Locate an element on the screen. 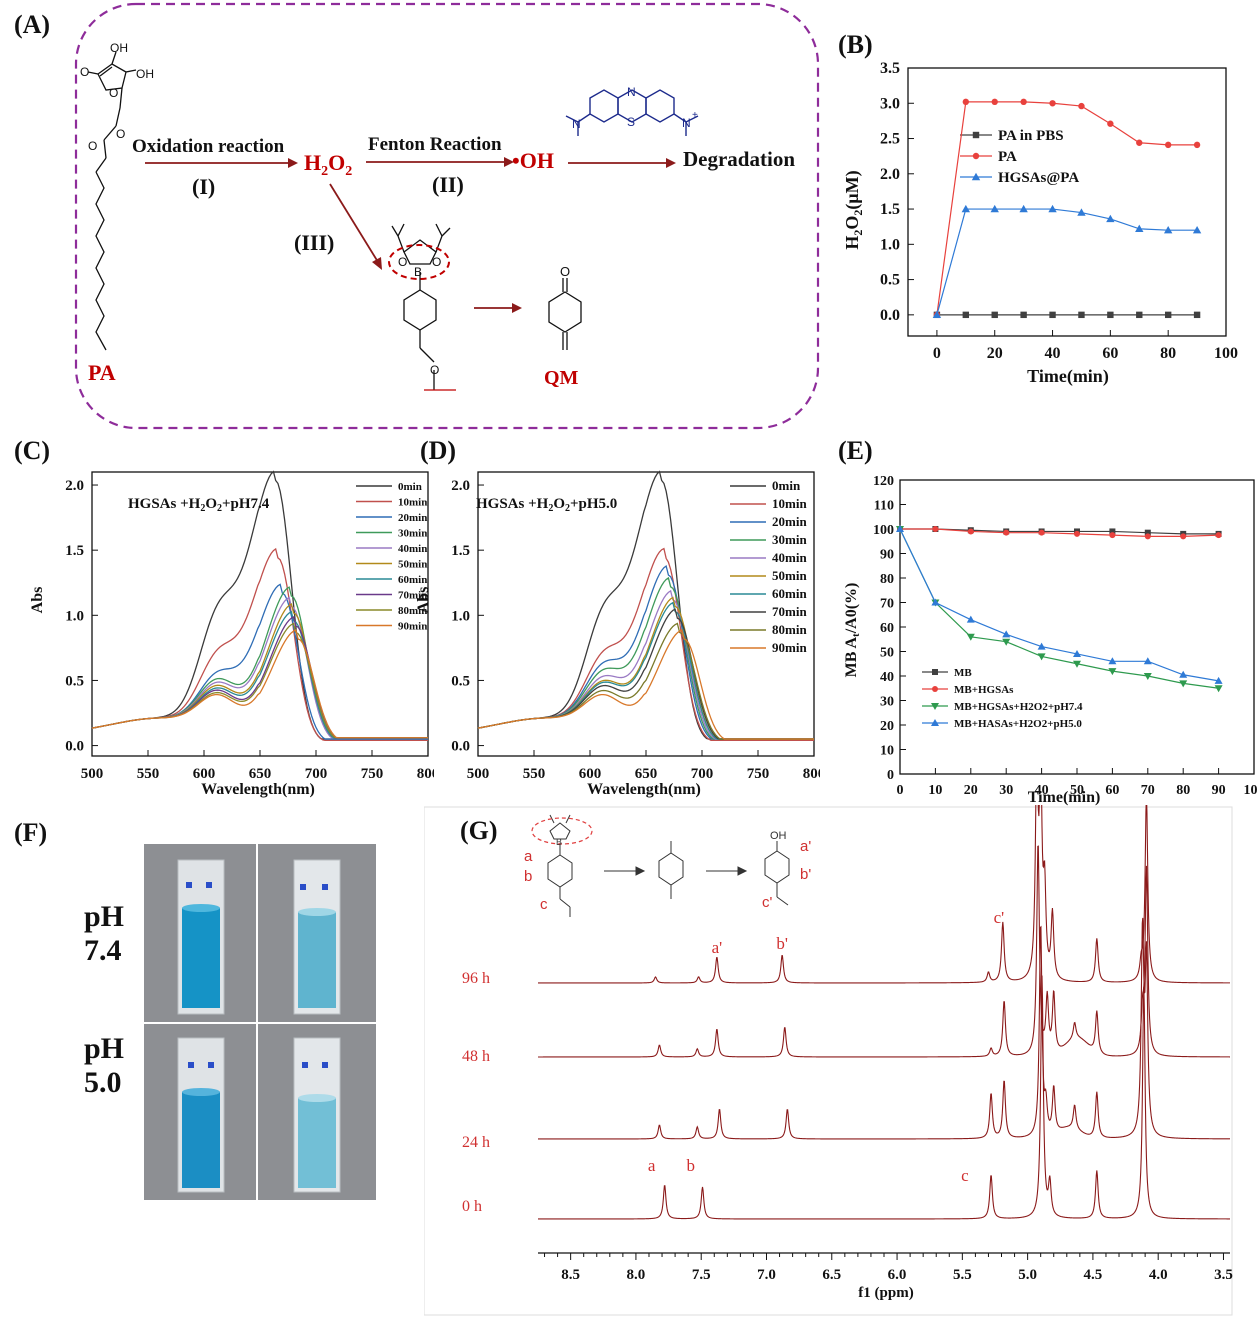 The image size is (1260, 1317). chart-e-xtick-label: 60 is located at coordinates (1112, 790).